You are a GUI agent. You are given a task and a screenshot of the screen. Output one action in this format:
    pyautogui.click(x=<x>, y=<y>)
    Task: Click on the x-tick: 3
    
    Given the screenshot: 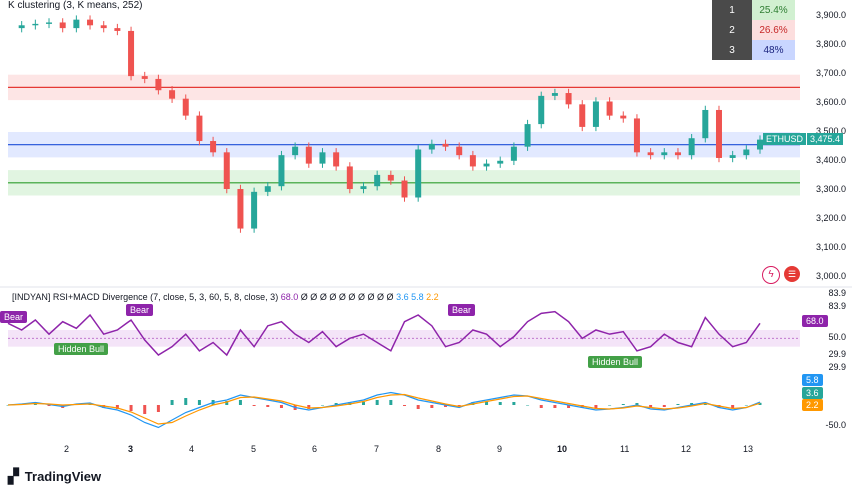 What is the action you would take?
    pyautogui.click(x=131, y=449)
    